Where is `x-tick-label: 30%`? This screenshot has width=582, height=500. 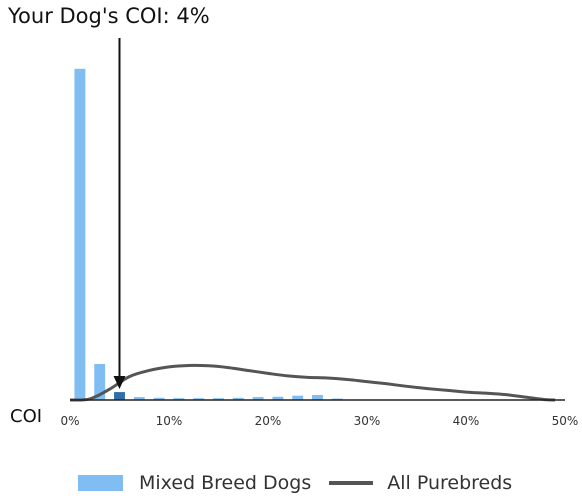 x-tick-label: 30% is located at coordinates (367, 421).